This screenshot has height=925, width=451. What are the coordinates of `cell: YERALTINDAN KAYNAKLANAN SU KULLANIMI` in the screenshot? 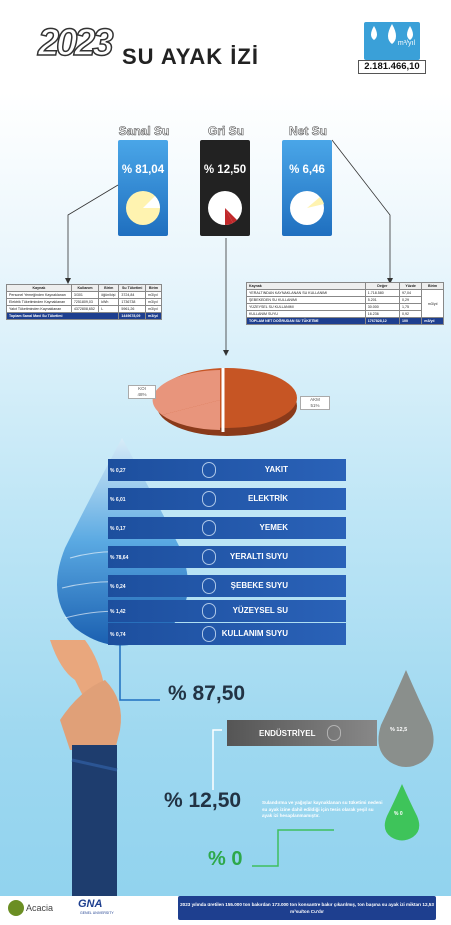 It's located at (306, 293).